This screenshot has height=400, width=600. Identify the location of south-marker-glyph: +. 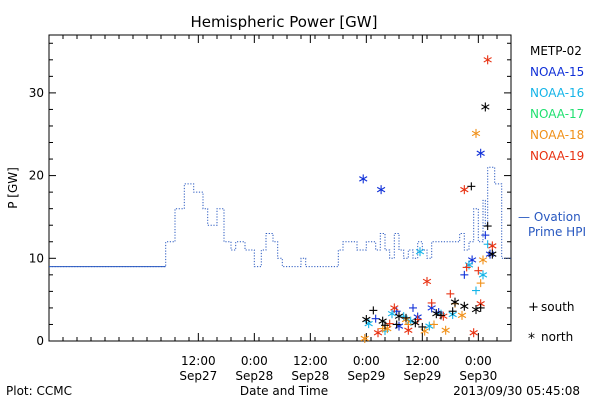
(533, 307).